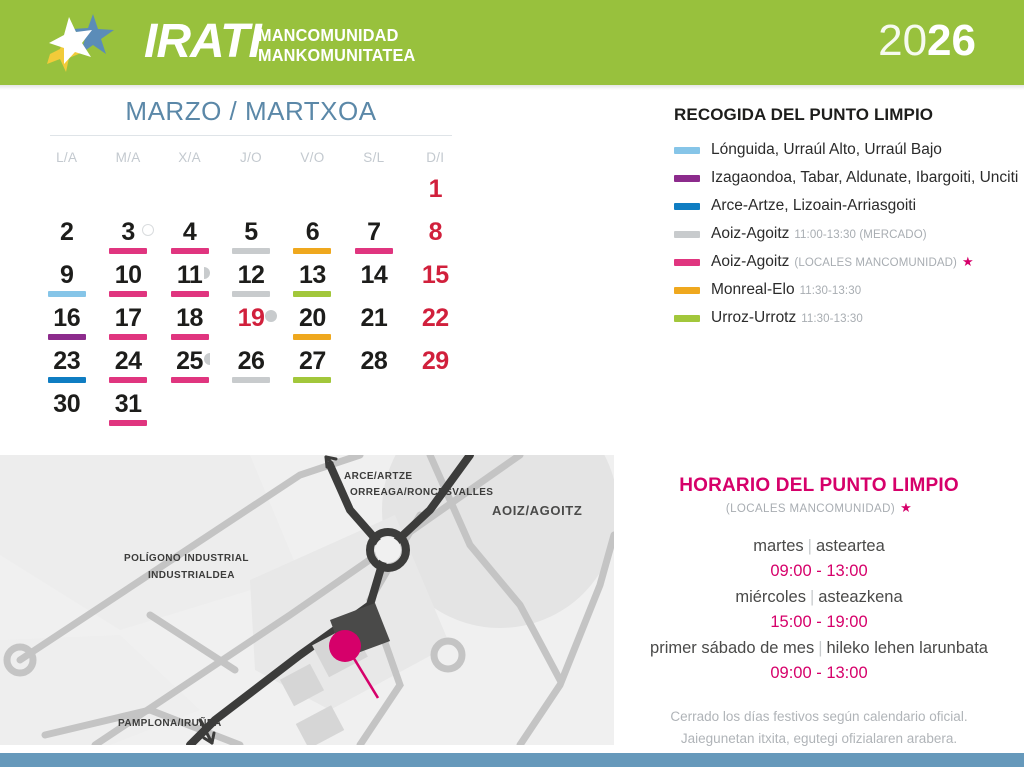  I want to click on day-number: 26, so click(251, 361).